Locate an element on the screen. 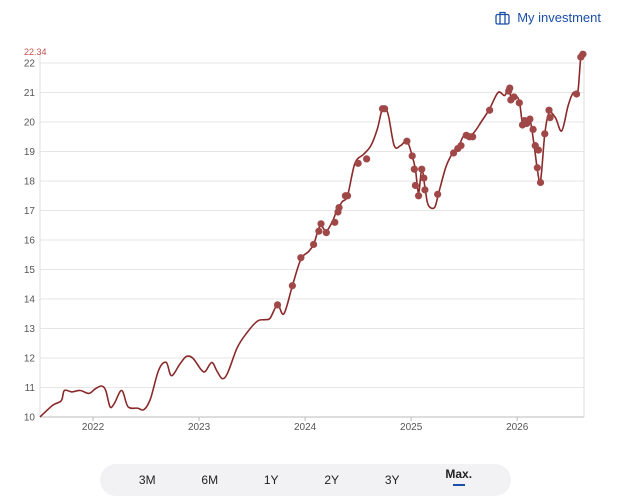 This screenshot has height=500, width=635. x-tick-label: 2024 is located at coordinates (305, 427).